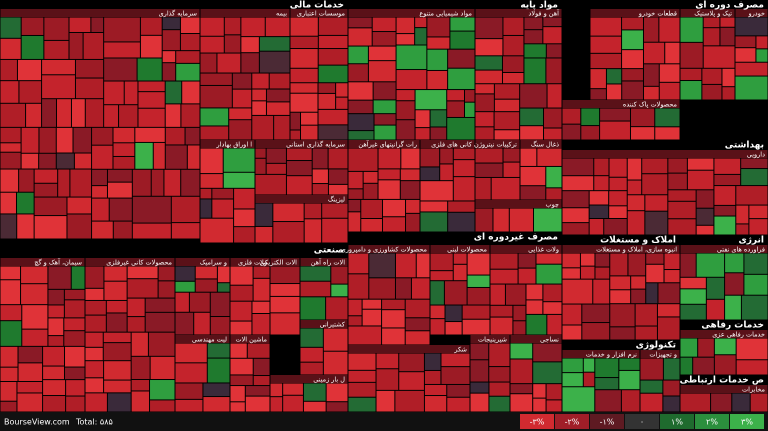  What do you see at coordinates (572, 422) in the screenshot?
I see `legend-label: -۲%` at bounding box center [572, 422].